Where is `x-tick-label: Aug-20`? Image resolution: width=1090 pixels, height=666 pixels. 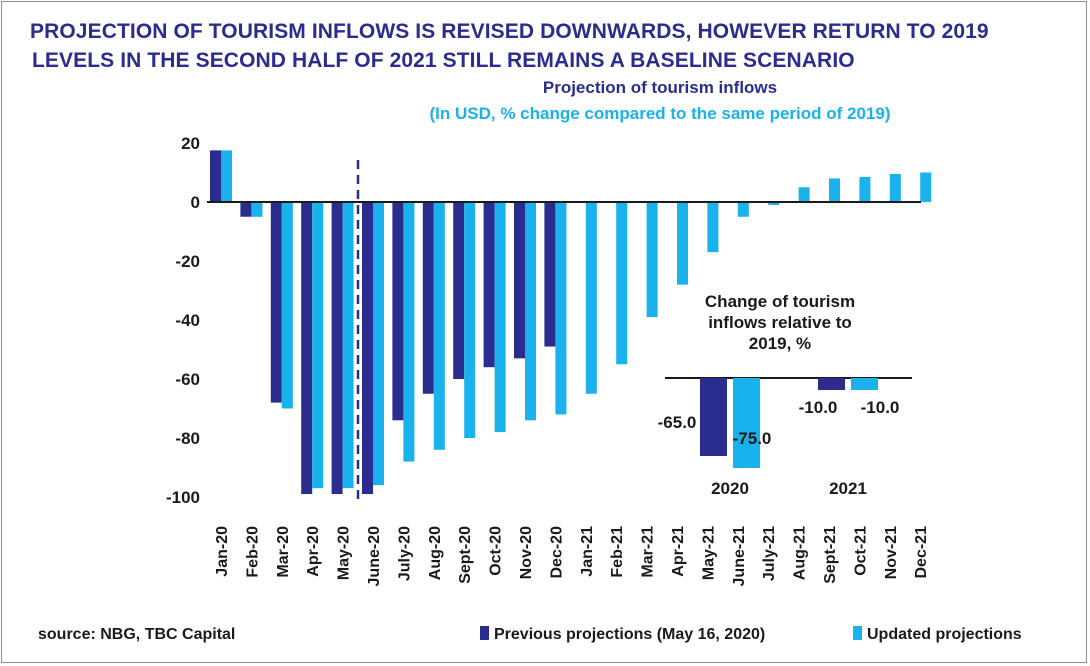
x-tick-label: Aug-20 is located at coordinates (435, 553).